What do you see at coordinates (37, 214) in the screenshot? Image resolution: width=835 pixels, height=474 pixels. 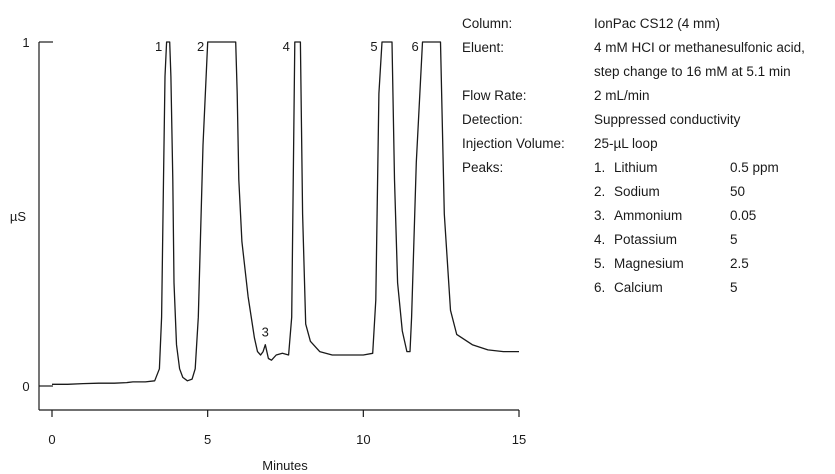 I see `y-ticks: 01` at bounding box center [37, 214].